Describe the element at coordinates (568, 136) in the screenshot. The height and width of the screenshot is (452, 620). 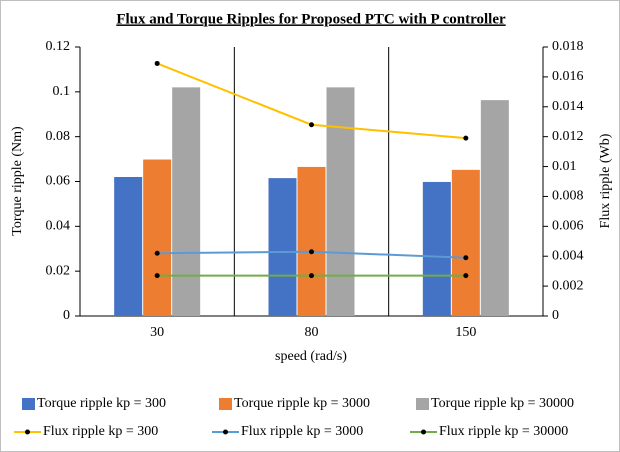
I see `y2-tick-label: 0.012` at that location.